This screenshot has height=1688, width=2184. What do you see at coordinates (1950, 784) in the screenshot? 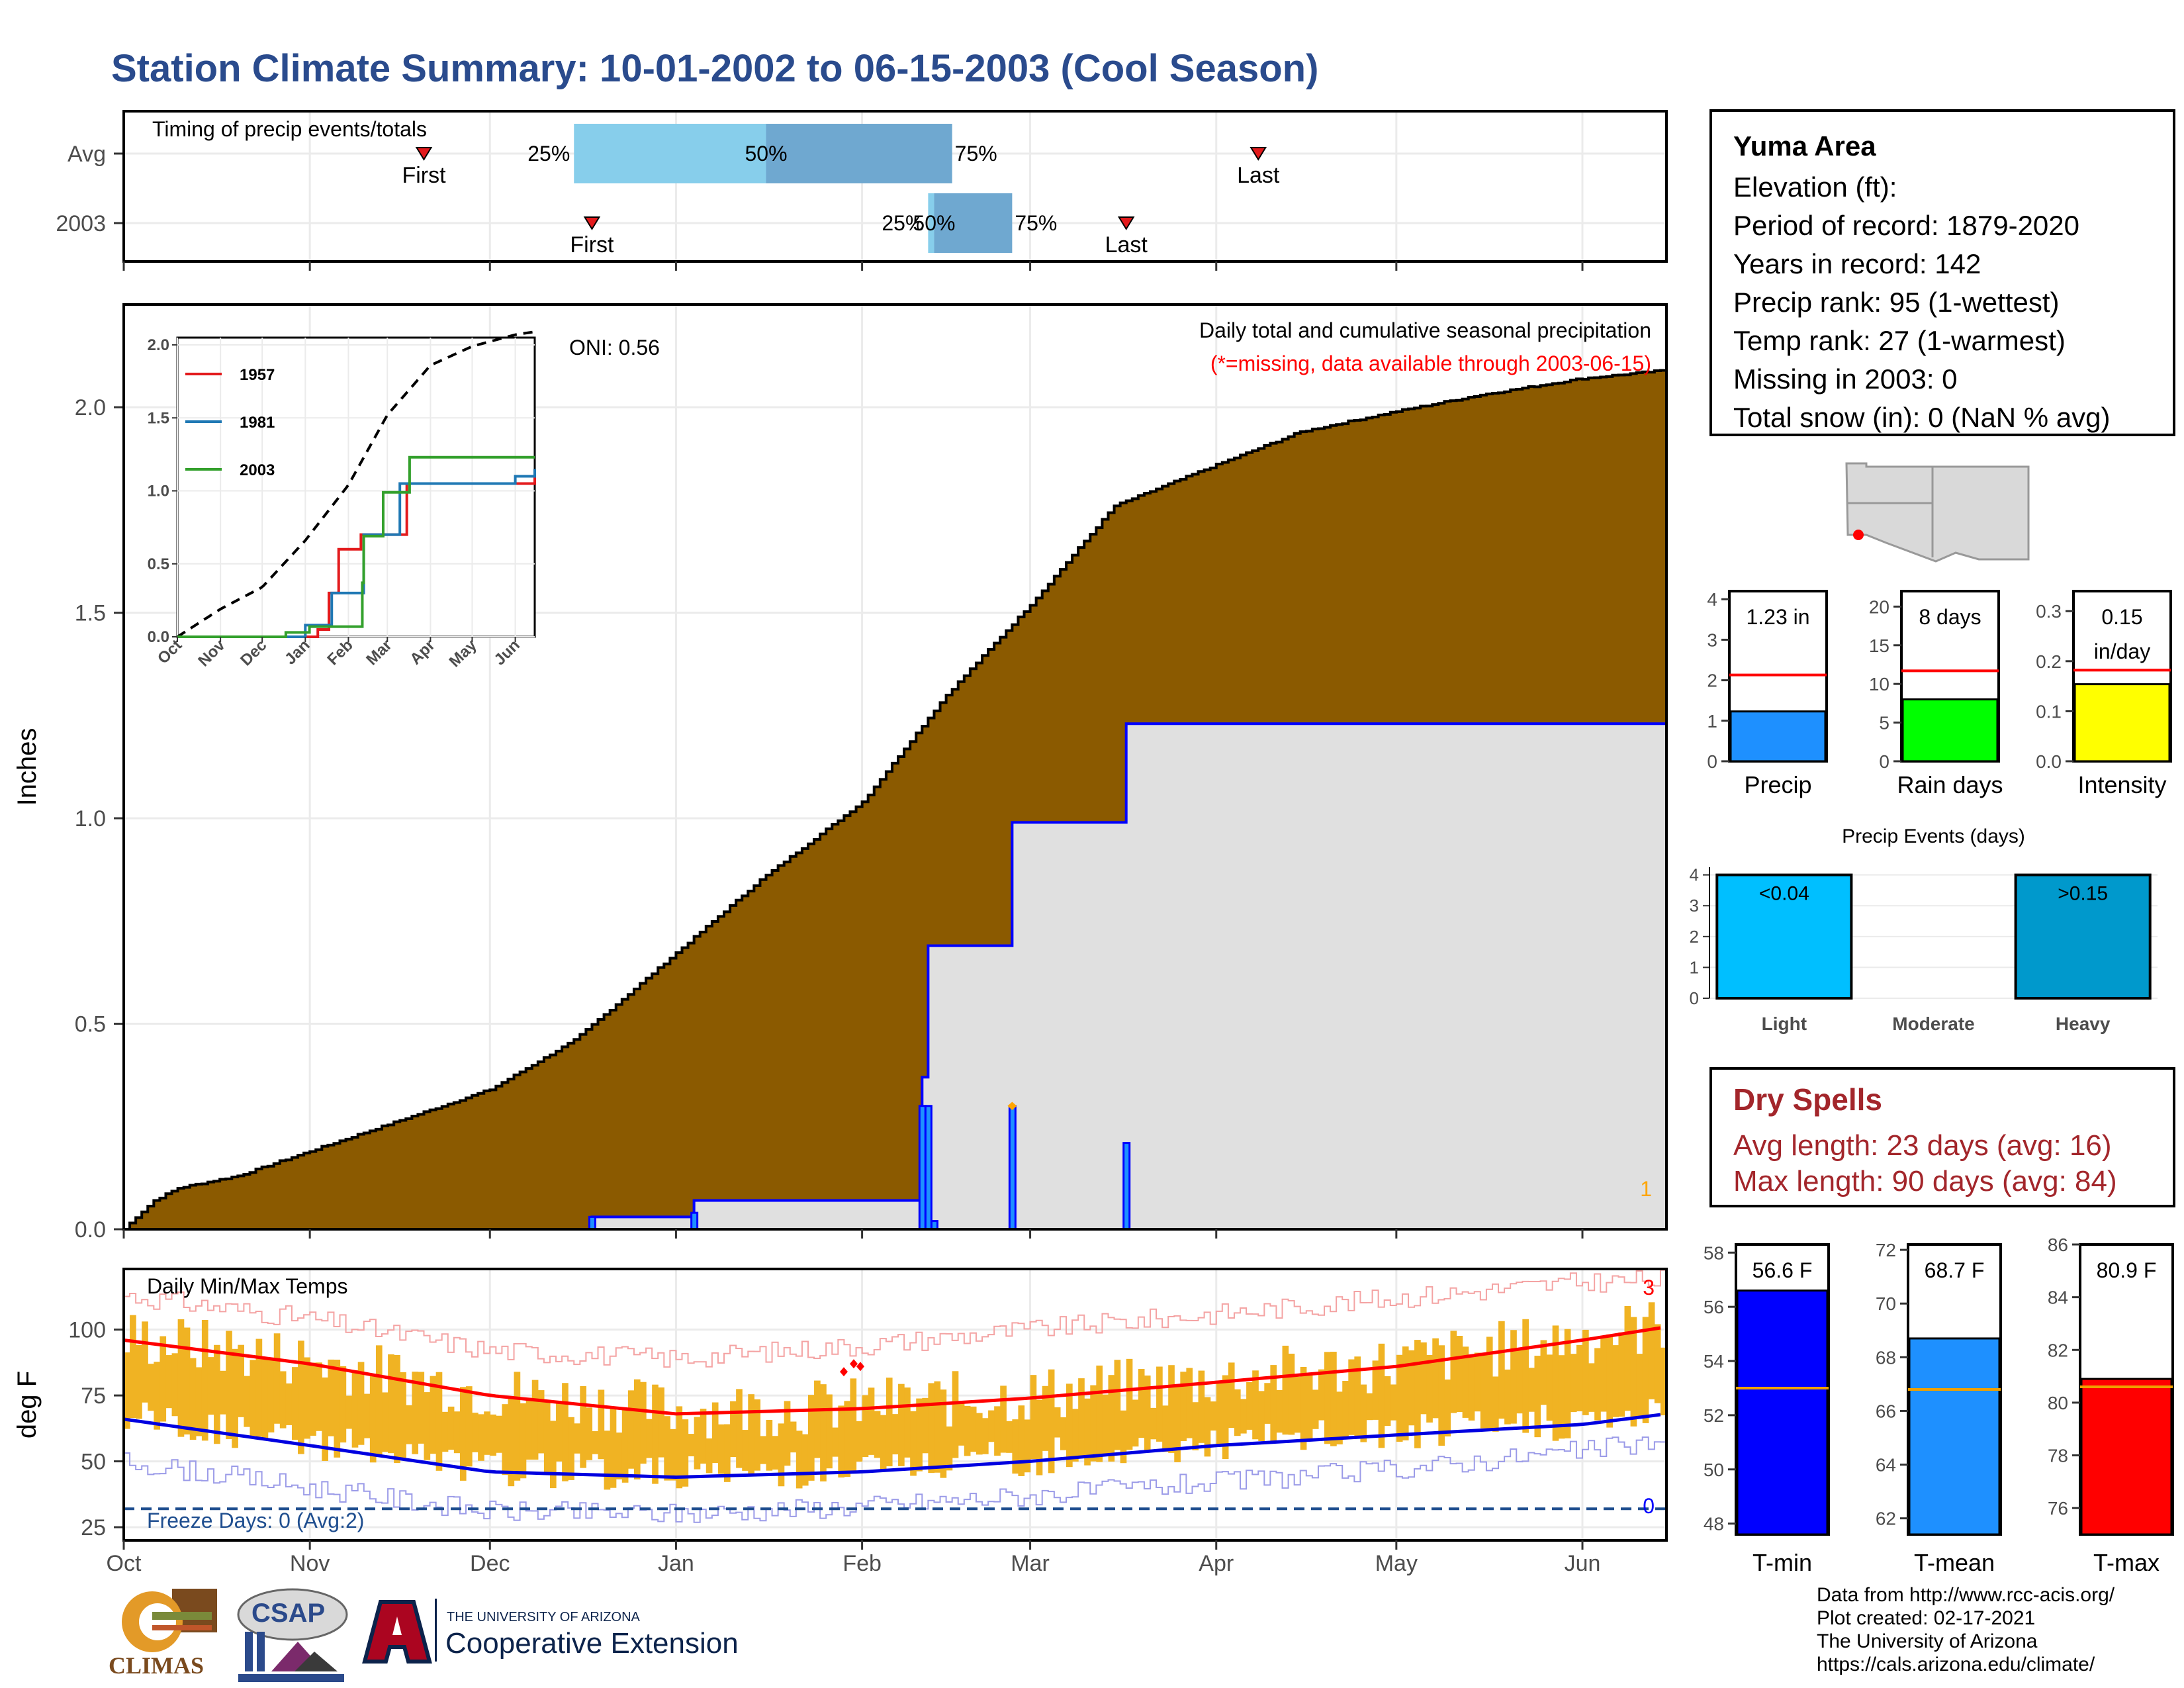
I see `mini-x-label-Rain days: Rain days` at bounding box center [1950, 784].